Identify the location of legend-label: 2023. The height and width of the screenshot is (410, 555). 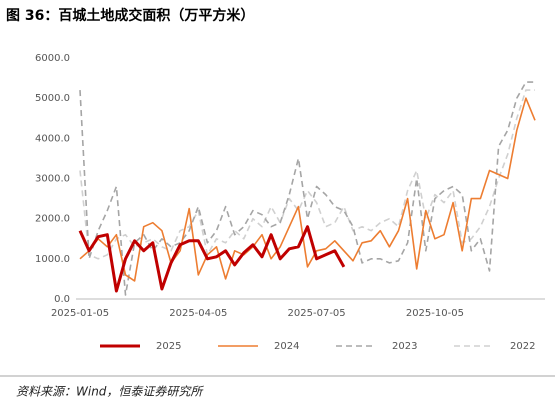
(404, 346).